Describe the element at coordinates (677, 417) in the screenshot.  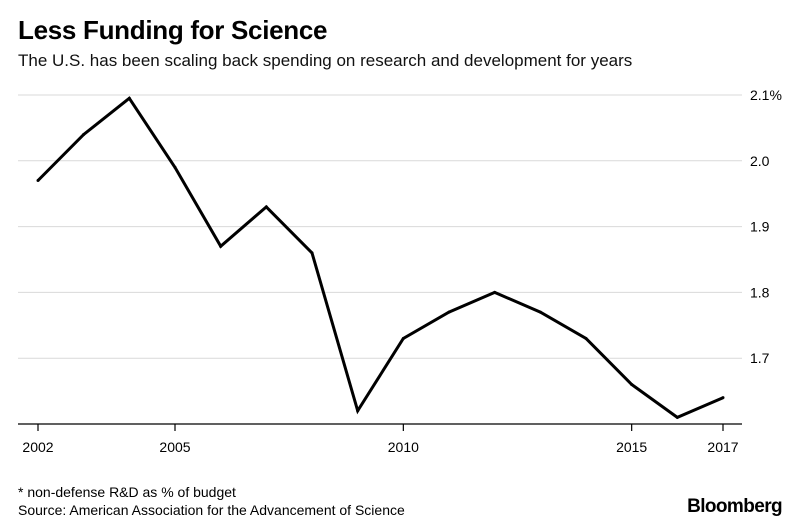
I see `data-point-2016` at that location.